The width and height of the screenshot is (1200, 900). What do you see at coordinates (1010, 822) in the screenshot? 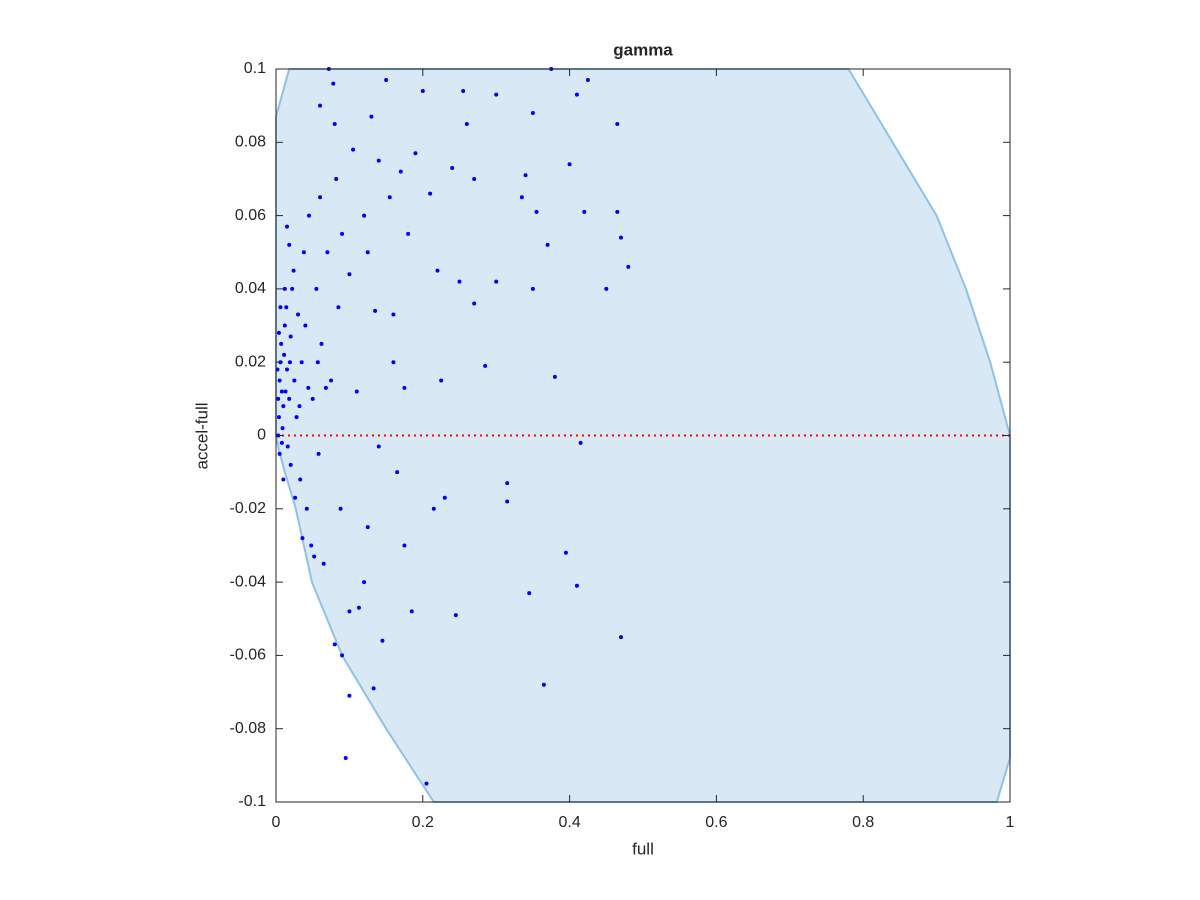
I see `x-tick-label: 1` at bounding box center [1010, 822].